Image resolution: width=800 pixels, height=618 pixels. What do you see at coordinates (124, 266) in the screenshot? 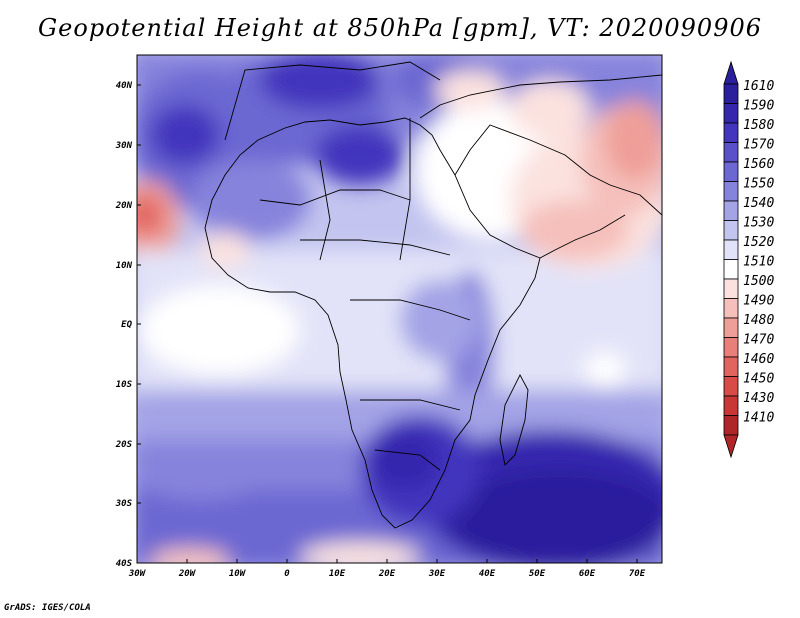
I see `lat-tick-label: 10N` at bounding box center [124, 266].